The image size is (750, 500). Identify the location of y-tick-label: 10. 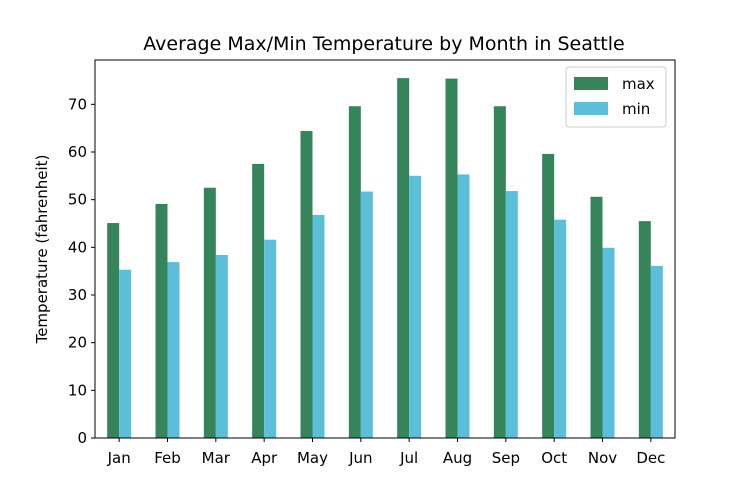
(77, 390).